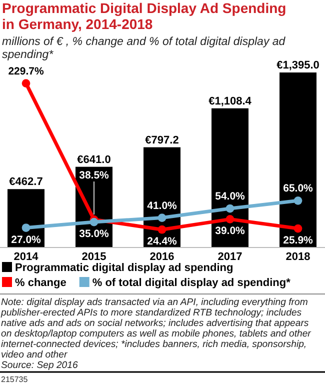  I want to click on data-label: 25.9%, so click(298, 240).